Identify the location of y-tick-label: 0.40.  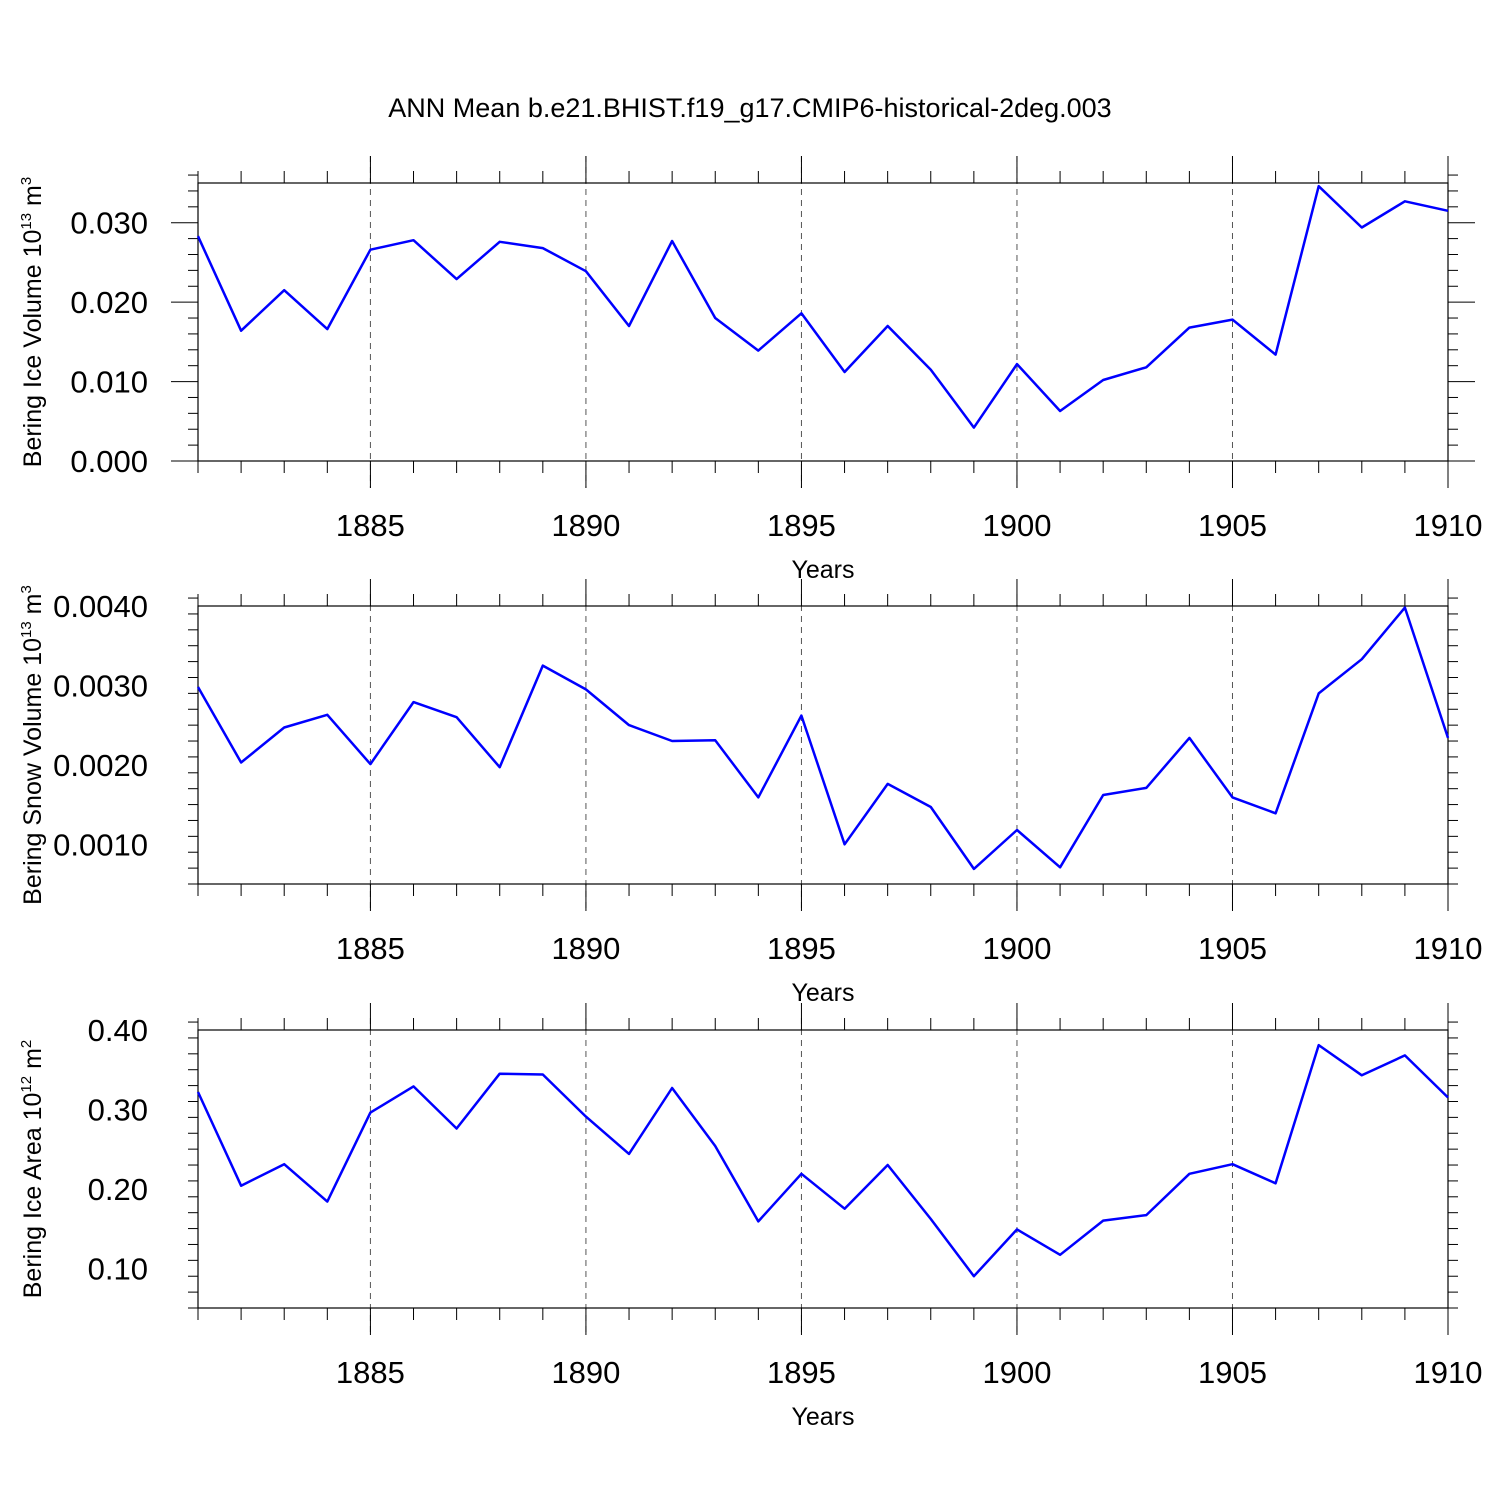
(118, 1030).